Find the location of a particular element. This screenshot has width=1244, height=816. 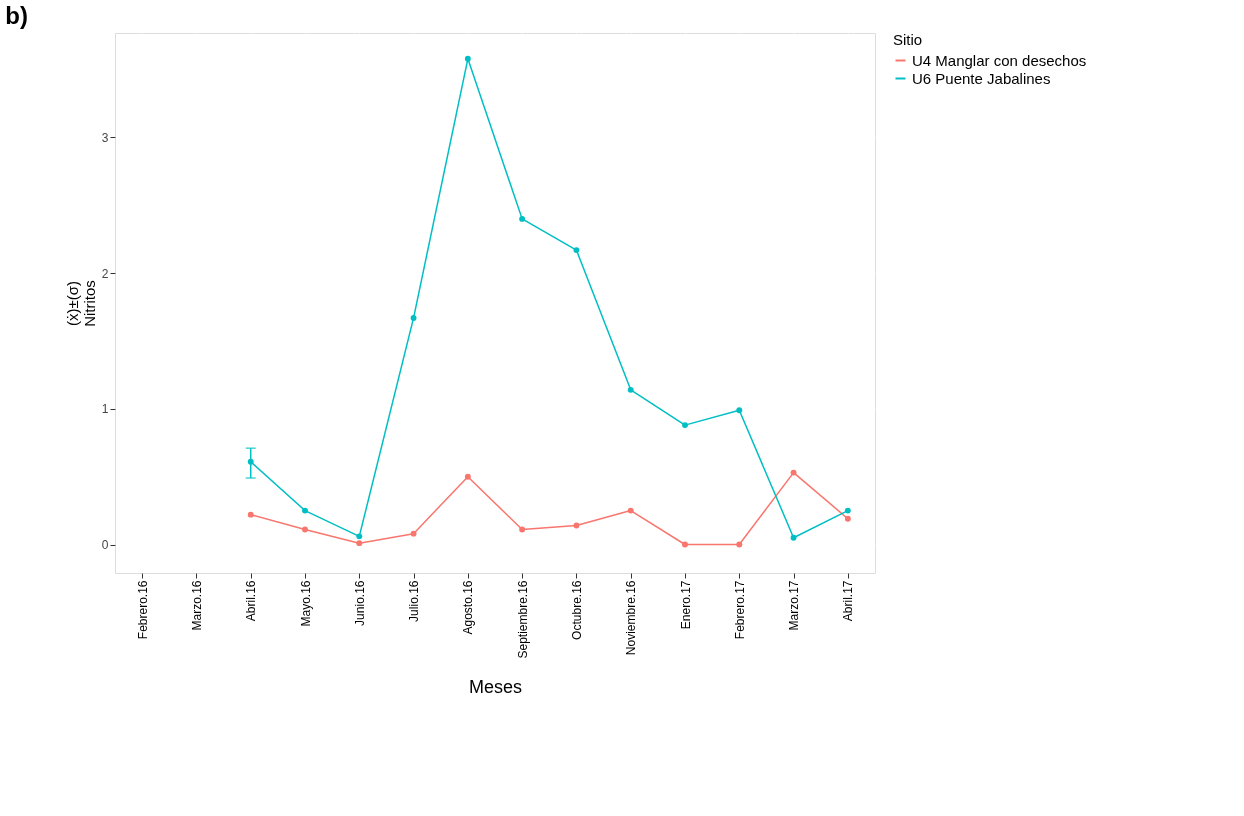

x-tick-label: Marzo.17 is located at coordinates (794, 605).